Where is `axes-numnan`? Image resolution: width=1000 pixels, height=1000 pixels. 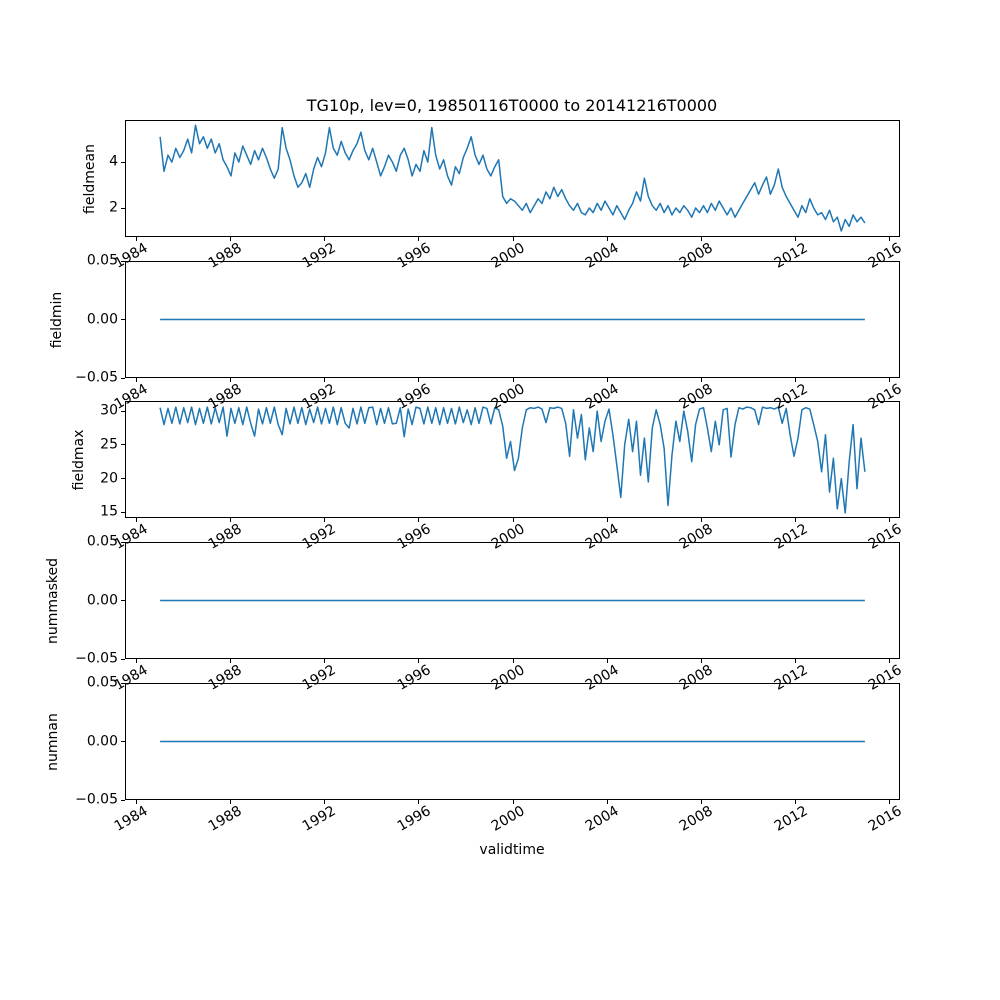
axes-numnan is located at coordinates (512, 741).